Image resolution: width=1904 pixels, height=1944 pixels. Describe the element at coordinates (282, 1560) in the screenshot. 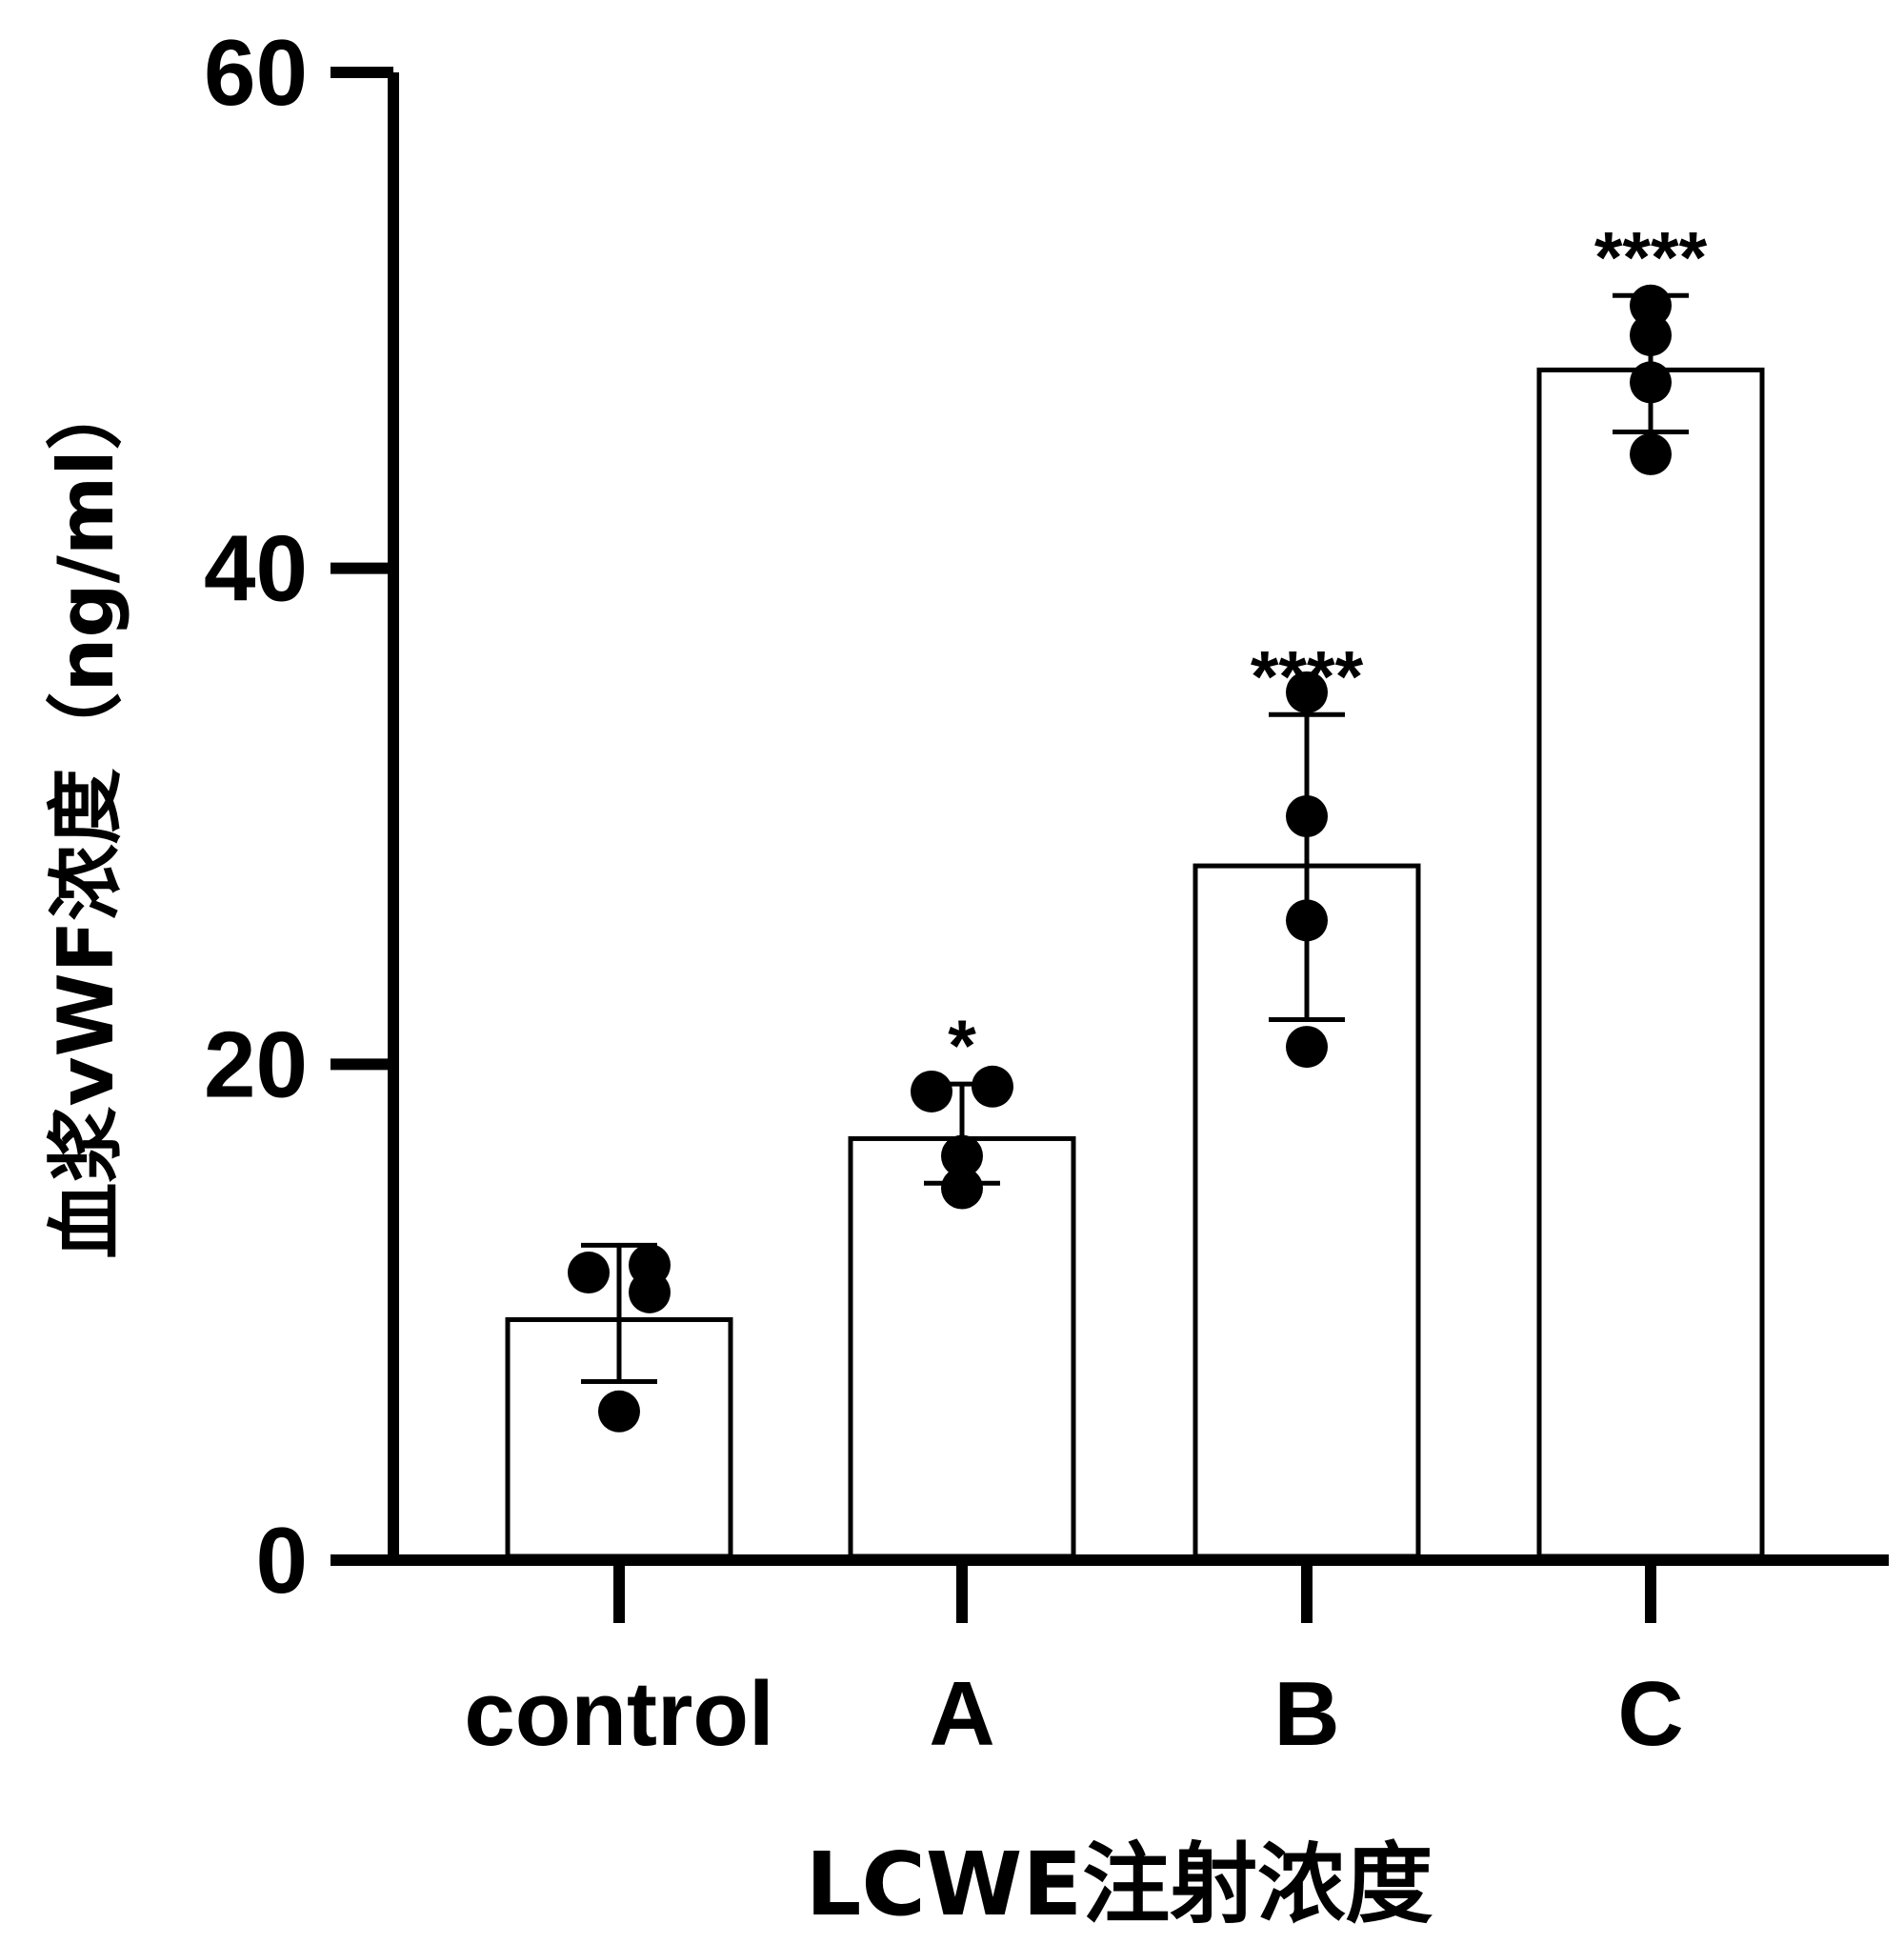

I see `y-tick-label: 0` at that location.